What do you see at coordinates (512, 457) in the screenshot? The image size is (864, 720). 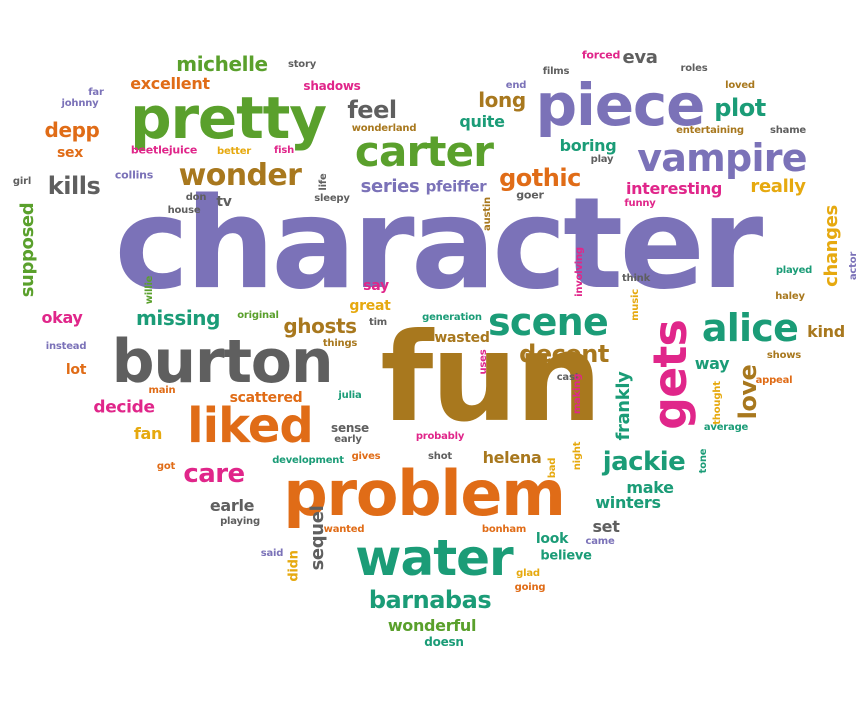 I see `word-helena: helena` at bounding box center [512, 457].